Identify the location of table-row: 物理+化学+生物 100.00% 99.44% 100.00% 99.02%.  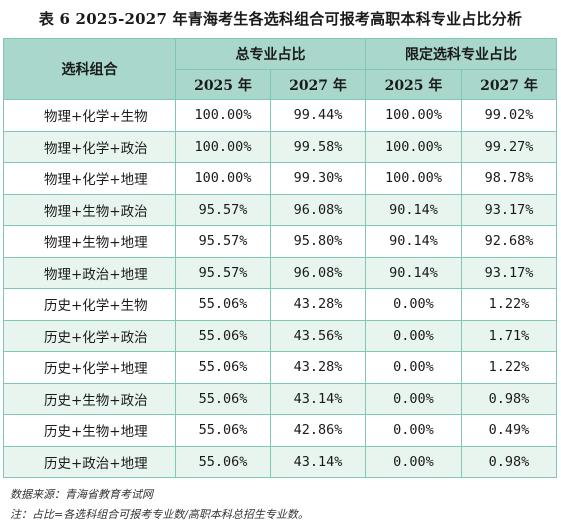
(280, 115).